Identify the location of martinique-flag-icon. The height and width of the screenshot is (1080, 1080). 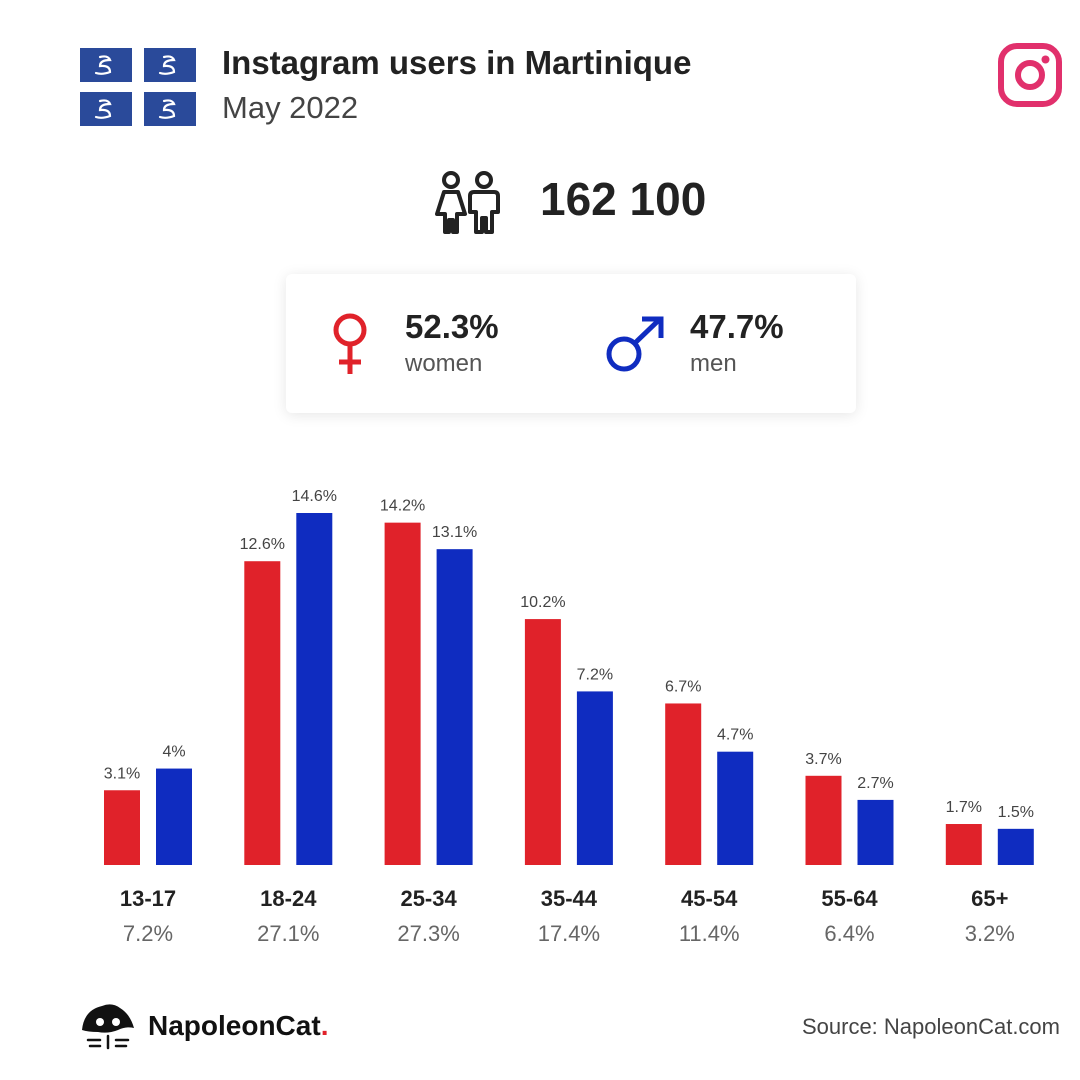
(138, 87).